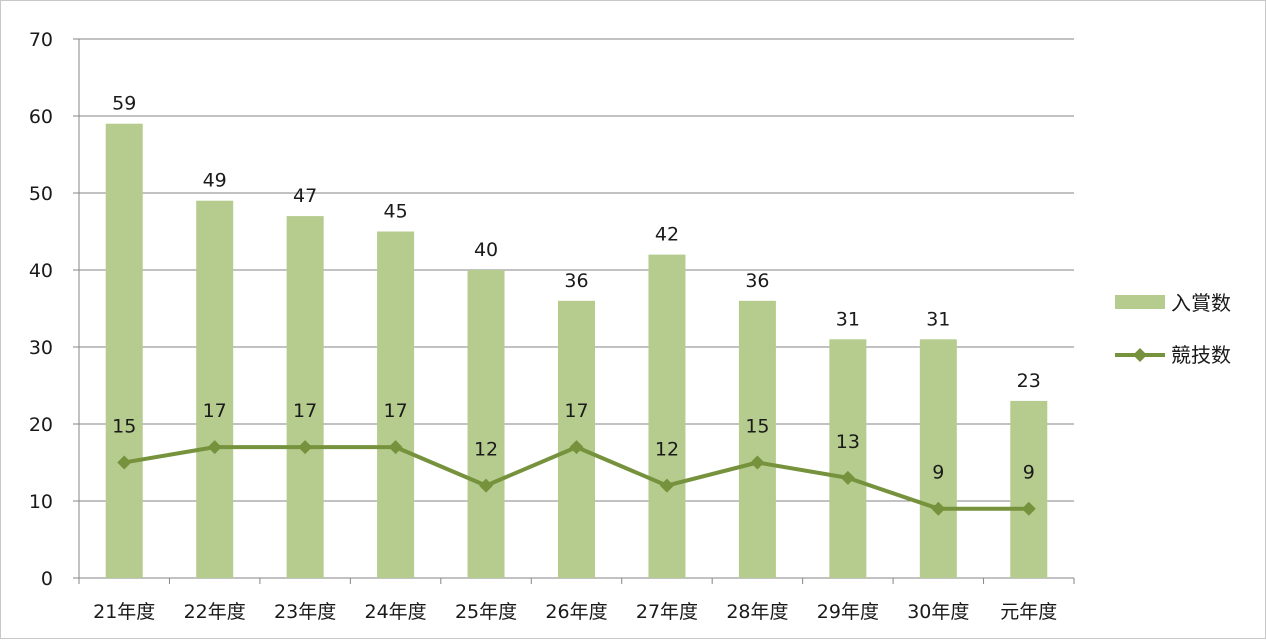 This screenshot has height=642, width=1266. I want to click on x-tick-label-2: 23年度, so click(305, 612).